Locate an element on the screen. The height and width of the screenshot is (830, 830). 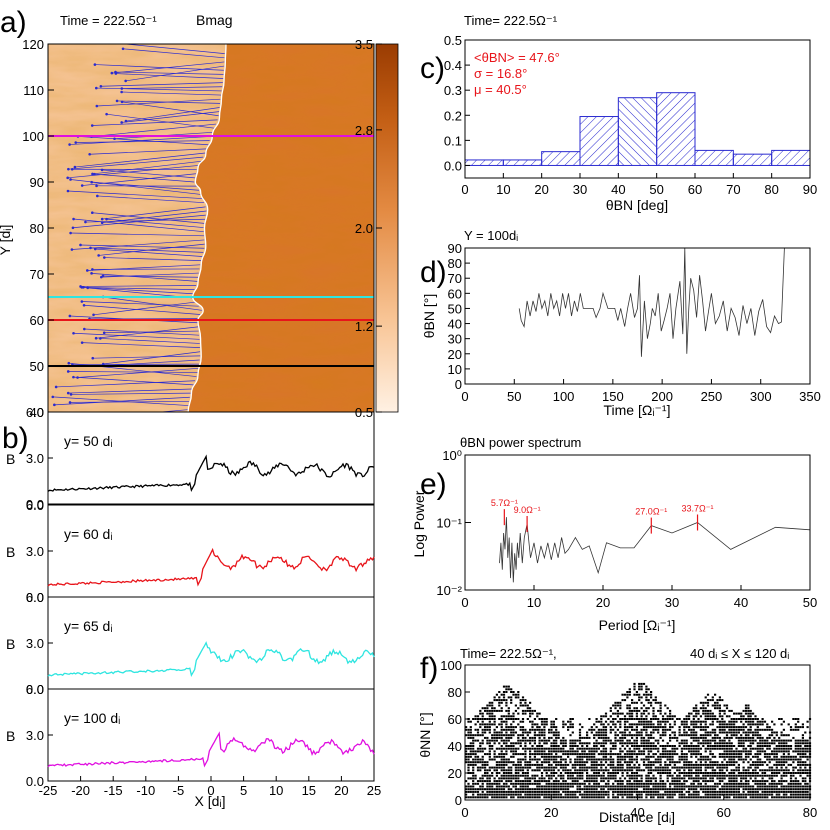
panel-f-ytick-label: 100 is located at coordinates (451, 665).